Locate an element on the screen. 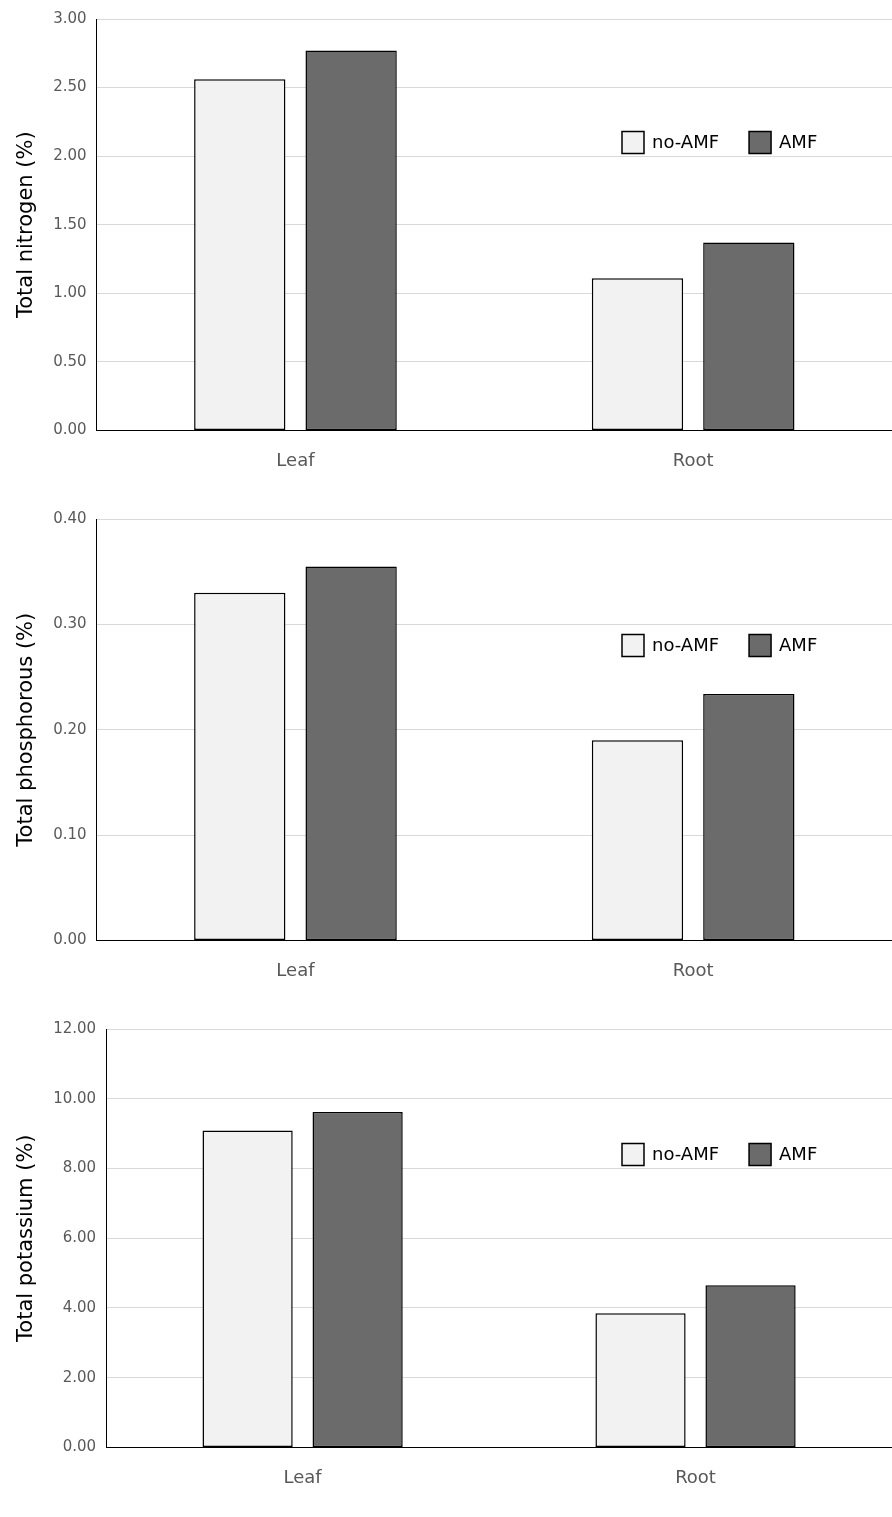  y-tick-label: 1.00 is located at coordinates (70, 292).